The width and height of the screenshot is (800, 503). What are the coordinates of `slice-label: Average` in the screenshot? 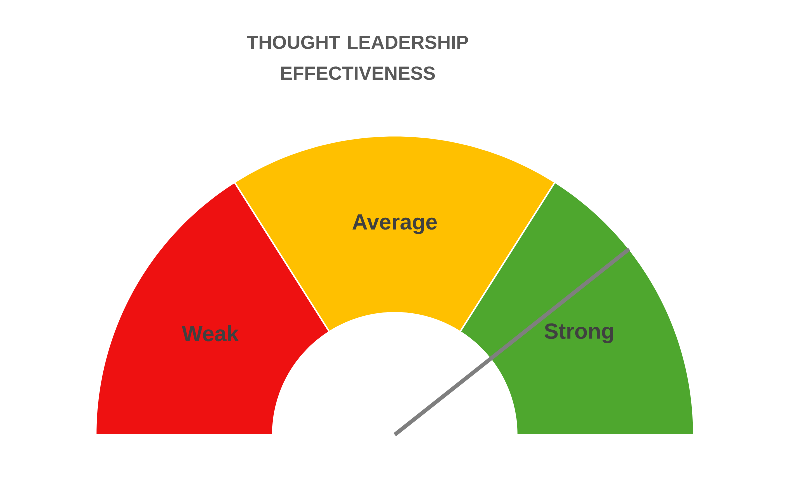 It's located at (395, 224).